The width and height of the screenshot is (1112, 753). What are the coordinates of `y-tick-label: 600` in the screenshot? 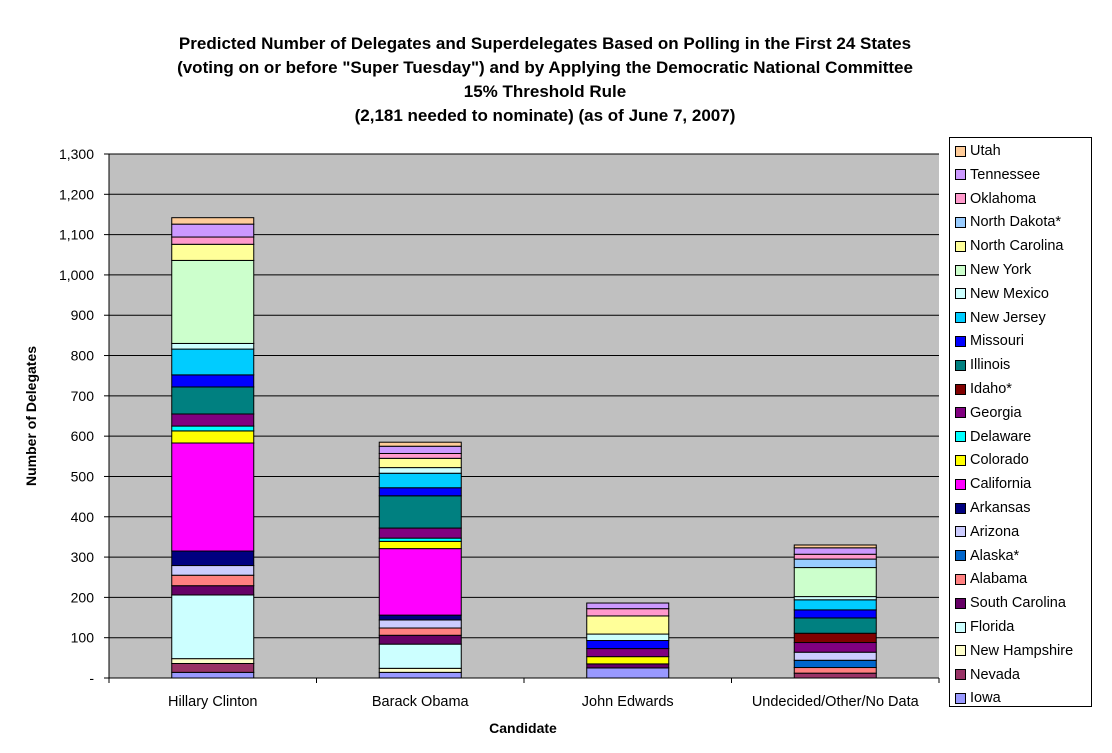 It's located at (83, 436).